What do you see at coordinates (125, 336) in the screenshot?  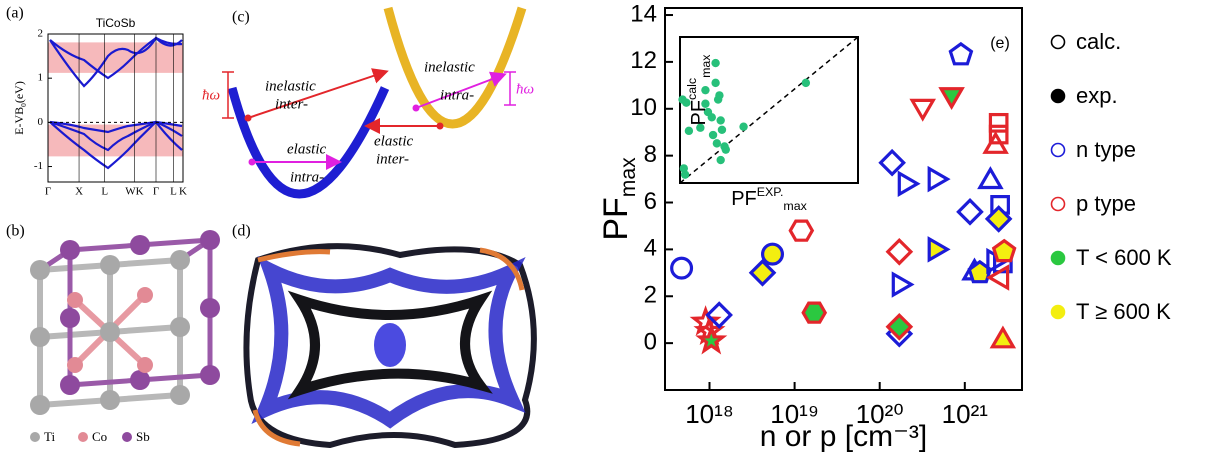 I see `crystal-illustration` at bounding box center [125, 336].